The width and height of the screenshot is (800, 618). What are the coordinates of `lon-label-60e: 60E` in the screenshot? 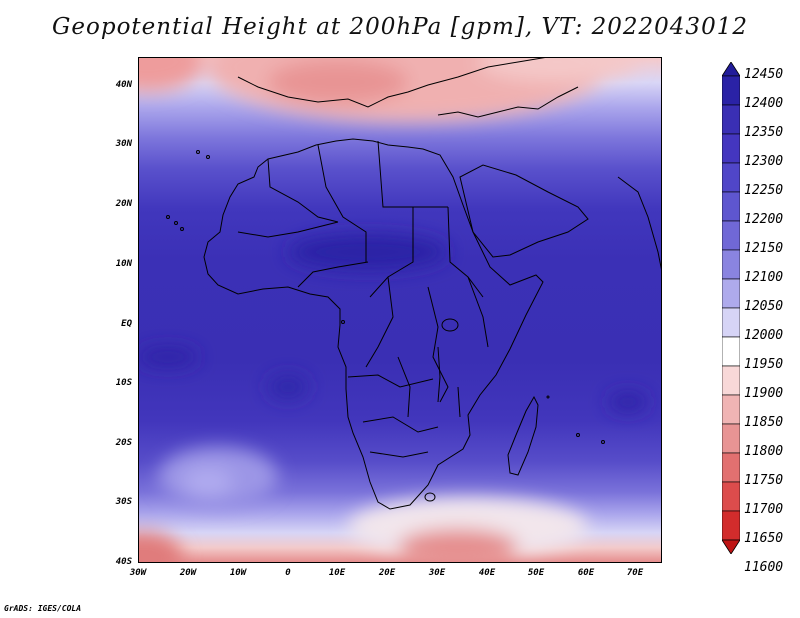 It's located at (586, 573).